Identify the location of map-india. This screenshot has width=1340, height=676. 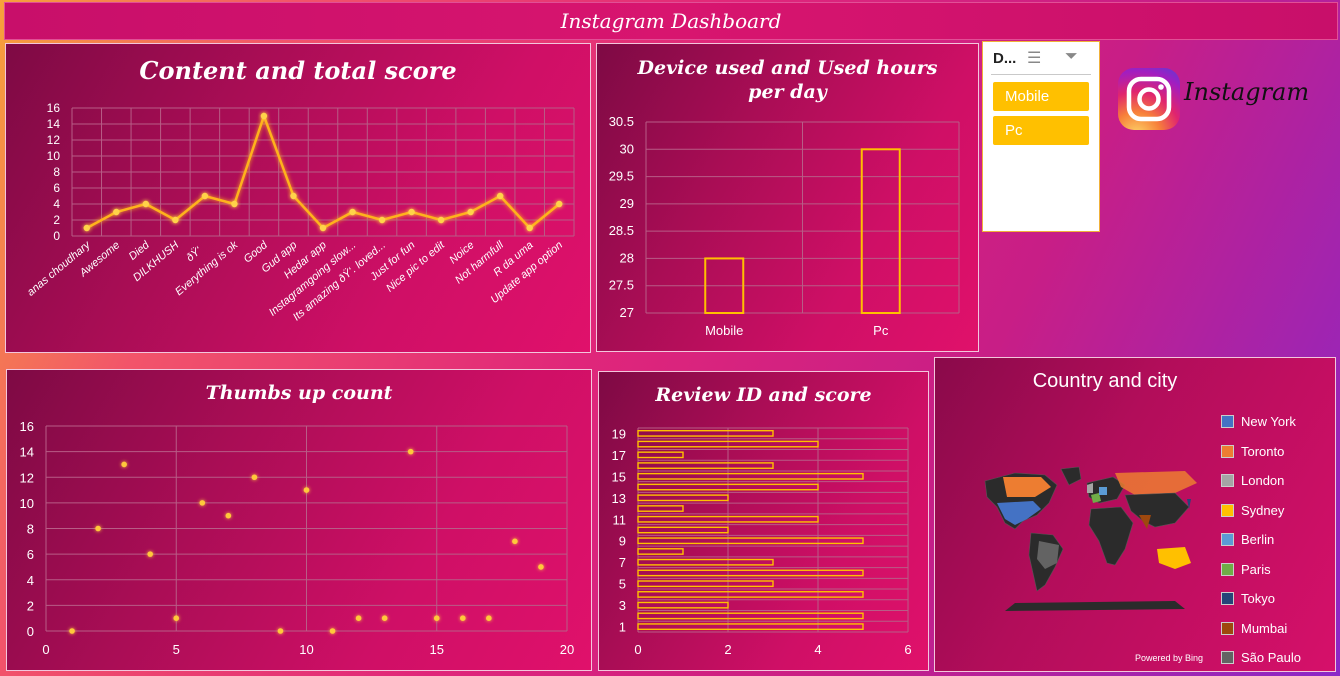
(1145, 522).